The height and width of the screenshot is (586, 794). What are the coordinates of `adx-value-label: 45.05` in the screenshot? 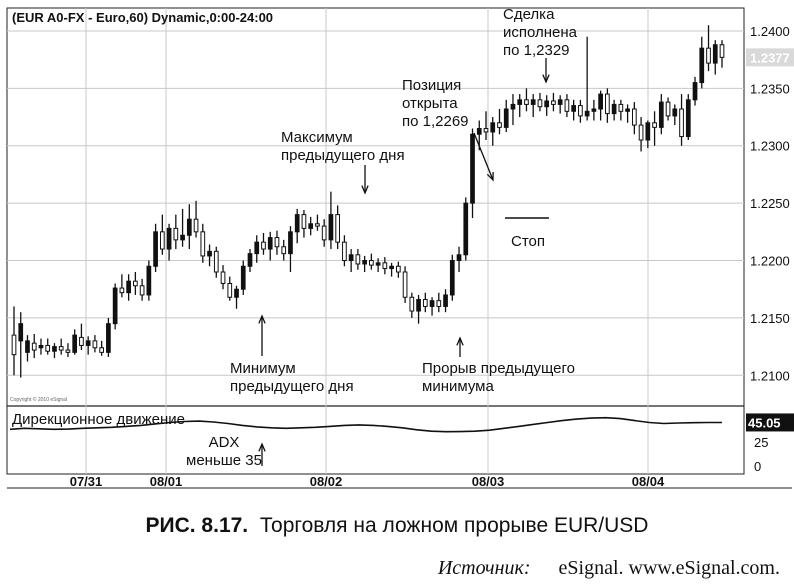 It's located at (764, 422).